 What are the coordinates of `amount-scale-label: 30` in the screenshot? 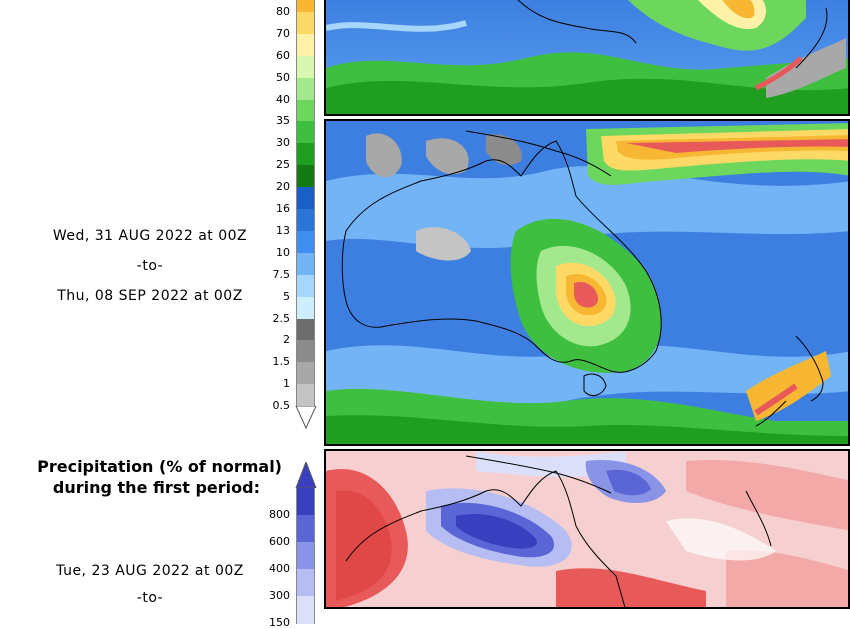 It's located at (283, 143).